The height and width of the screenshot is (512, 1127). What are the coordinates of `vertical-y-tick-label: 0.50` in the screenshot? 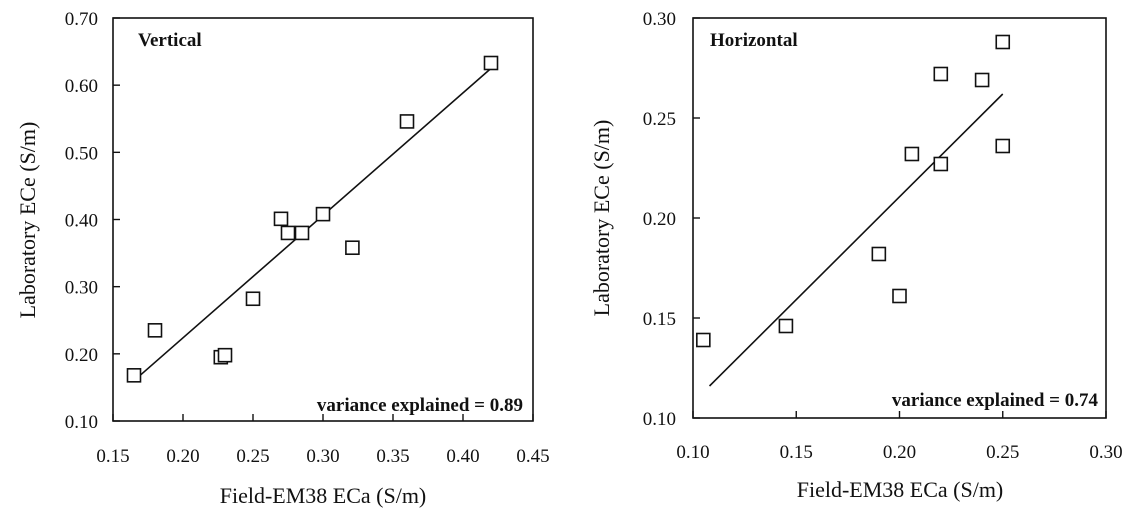 It's located at (81, 153).